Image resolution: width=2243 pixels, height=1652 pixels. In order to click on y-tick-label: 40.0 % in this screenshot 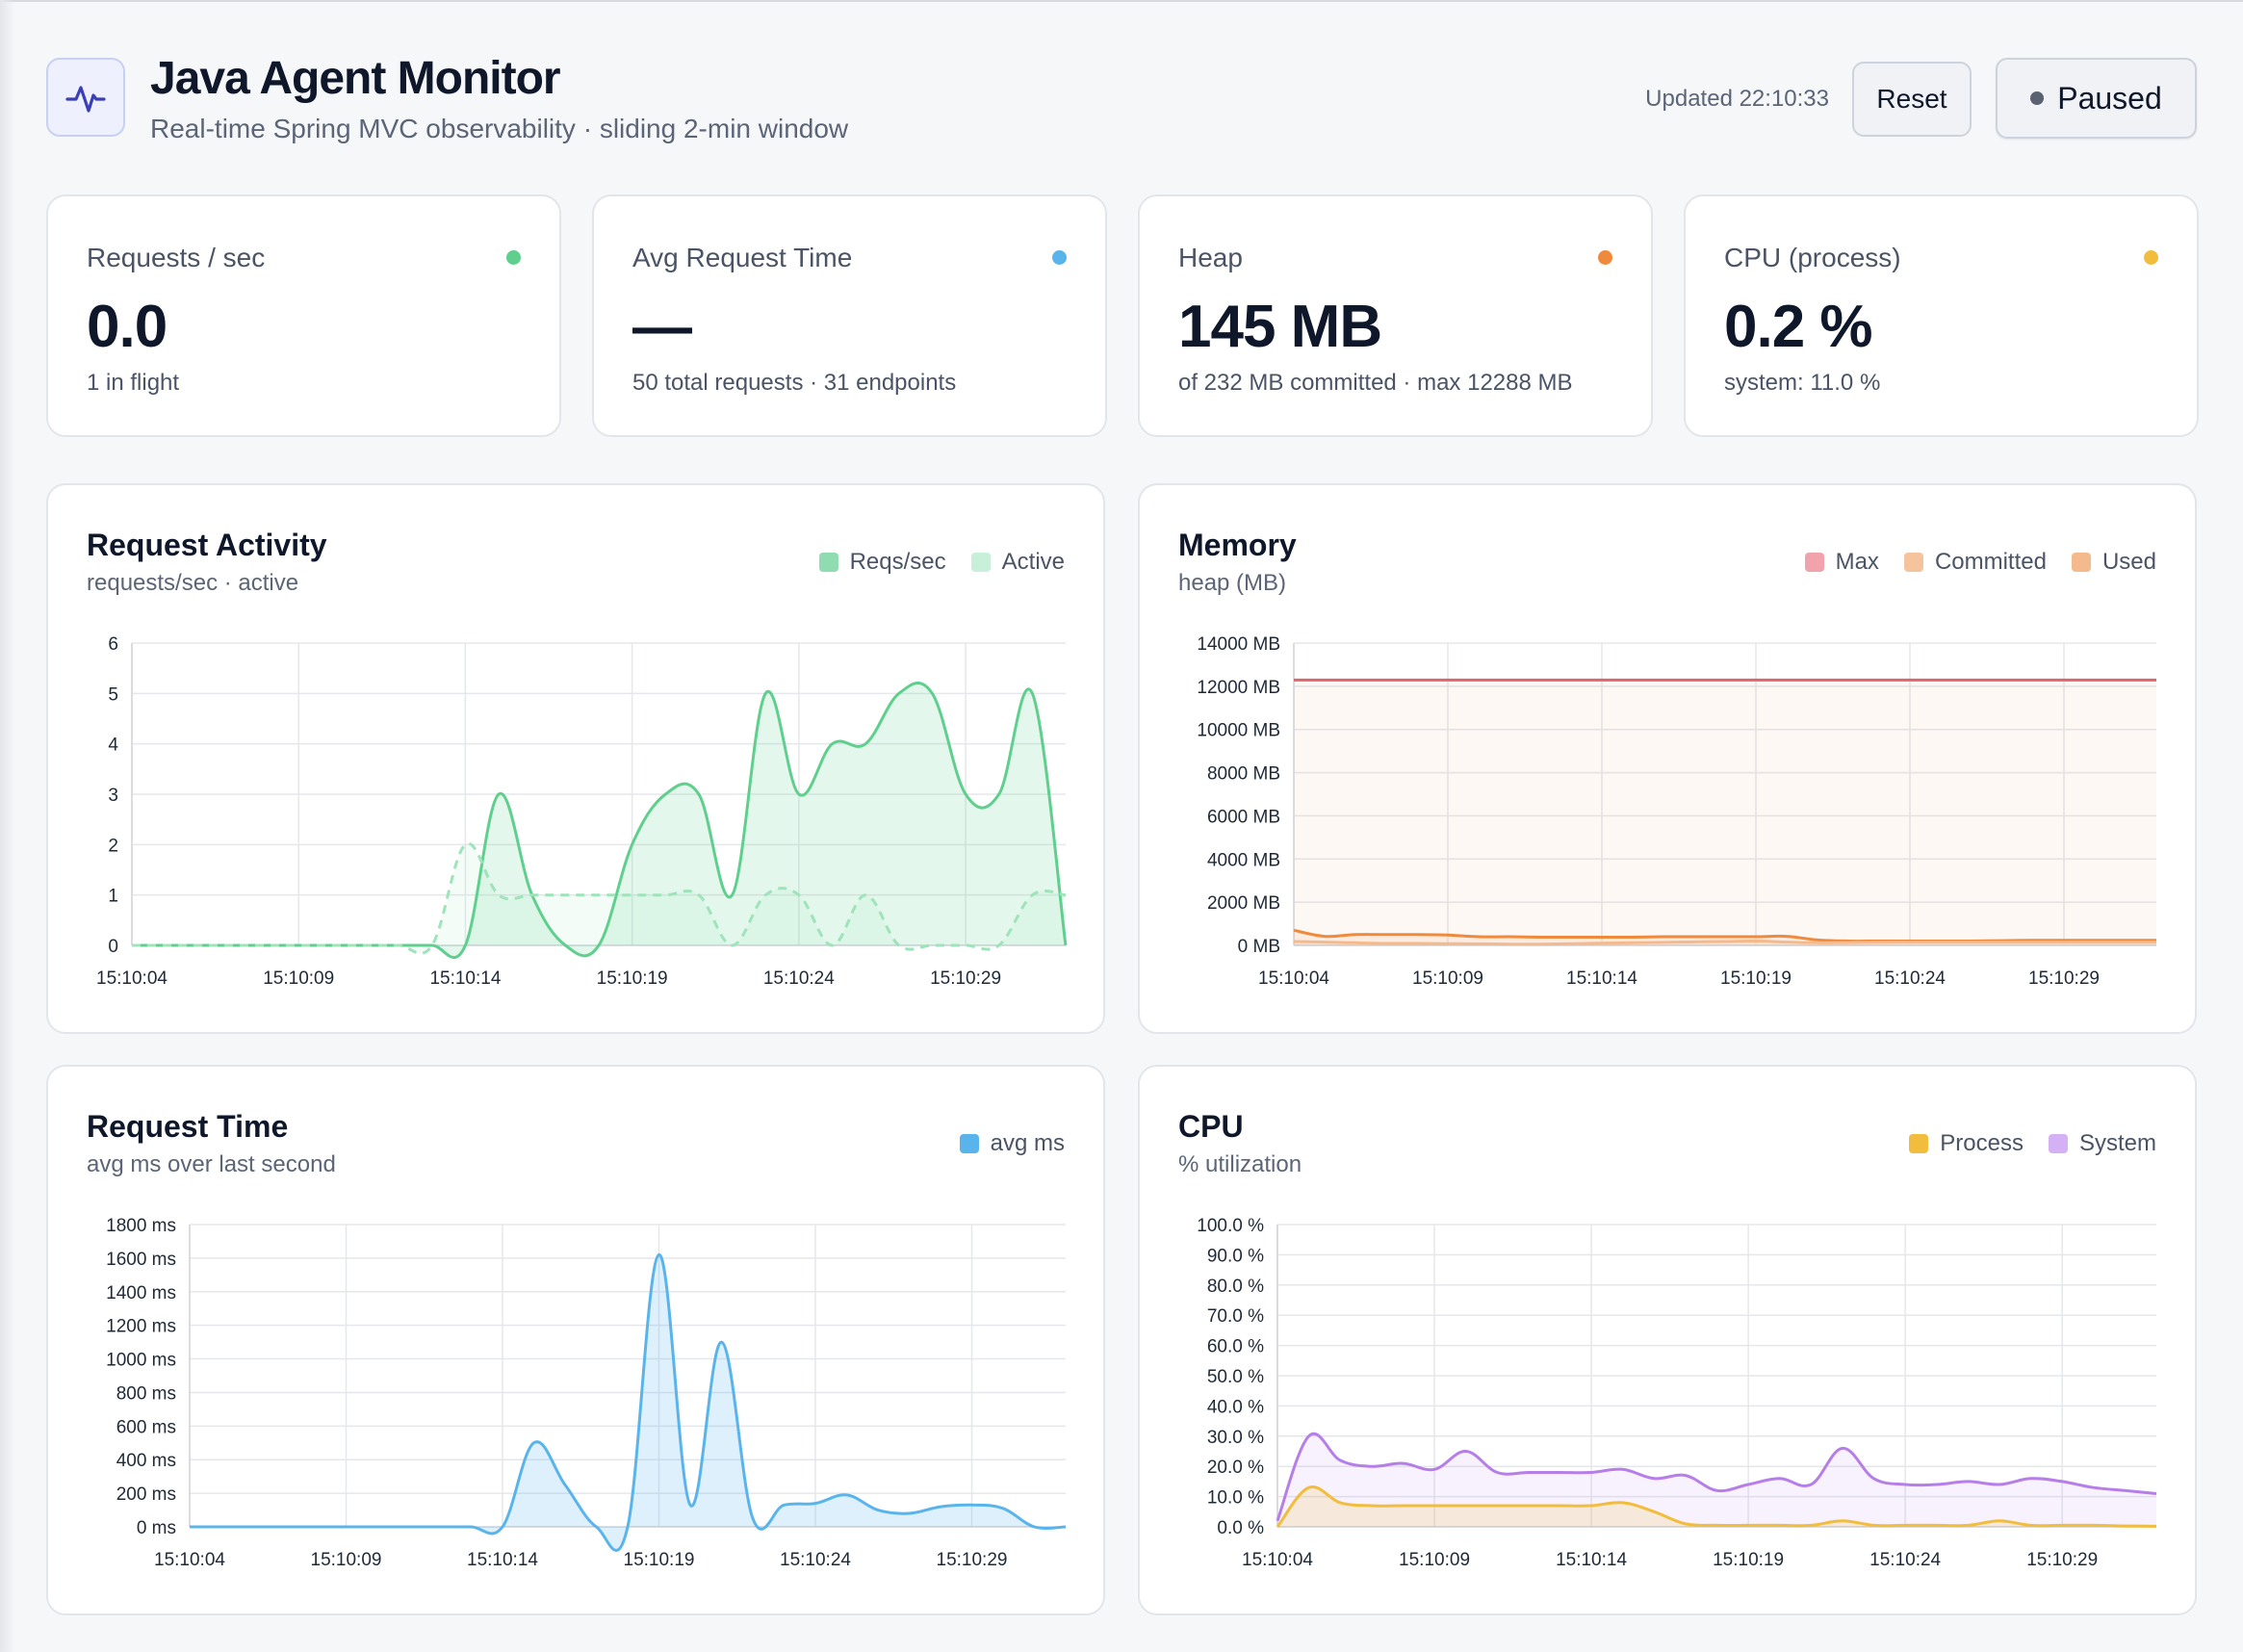, I will do `click(1235, 1407)`.